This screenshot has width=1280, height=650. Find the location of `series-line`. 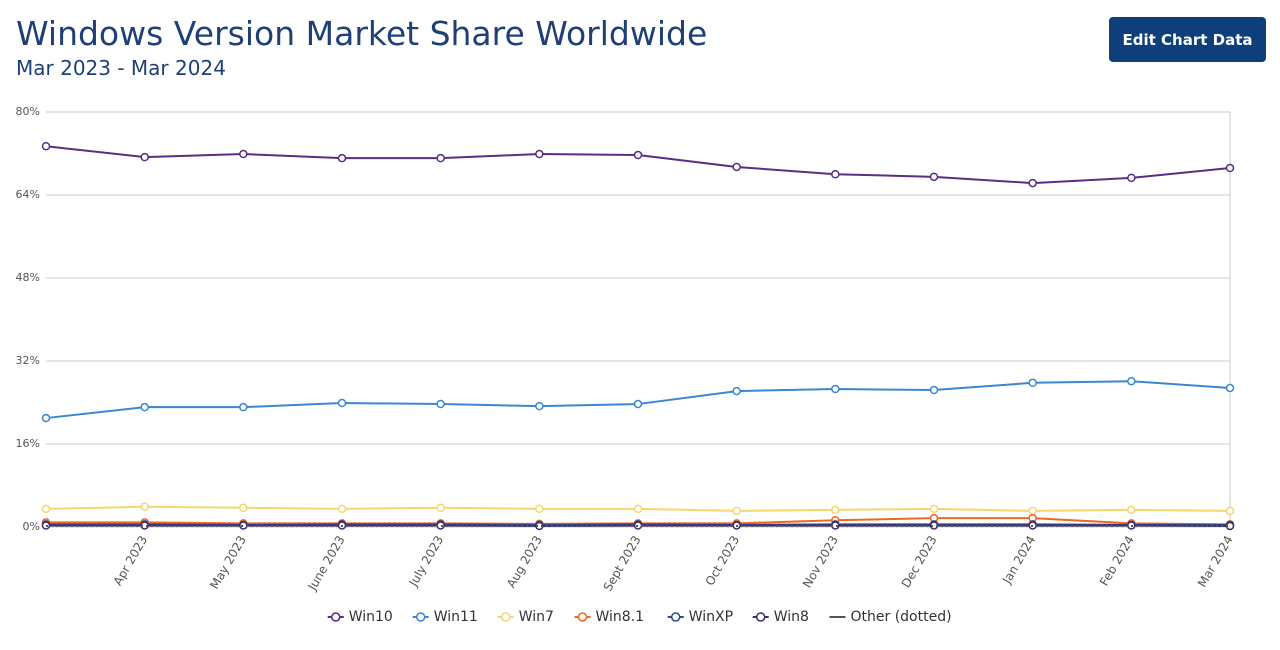

series-line is located at coordinates (638, 400).